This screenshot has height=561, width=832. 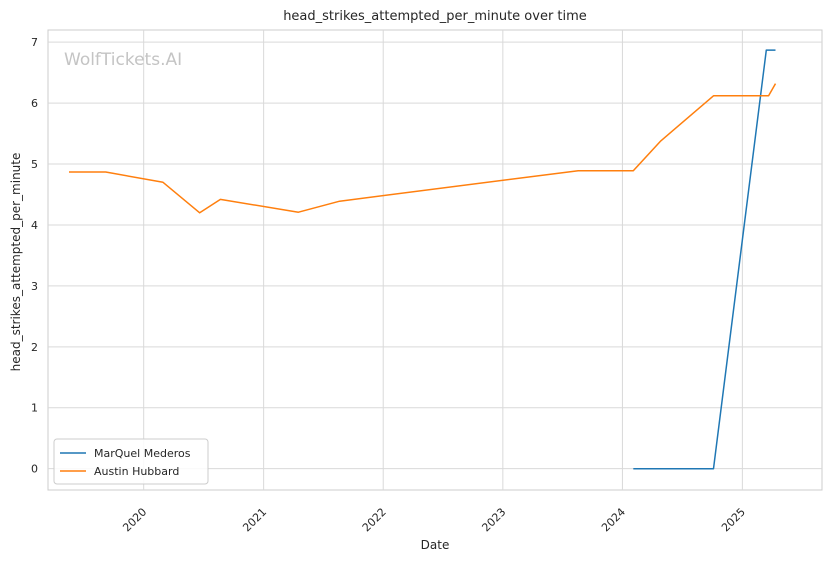 What do you see at coordinates (136, 471) in the screenshot?
I see `legend-label: Austin Hubbard` at bounding box center [136, 471].